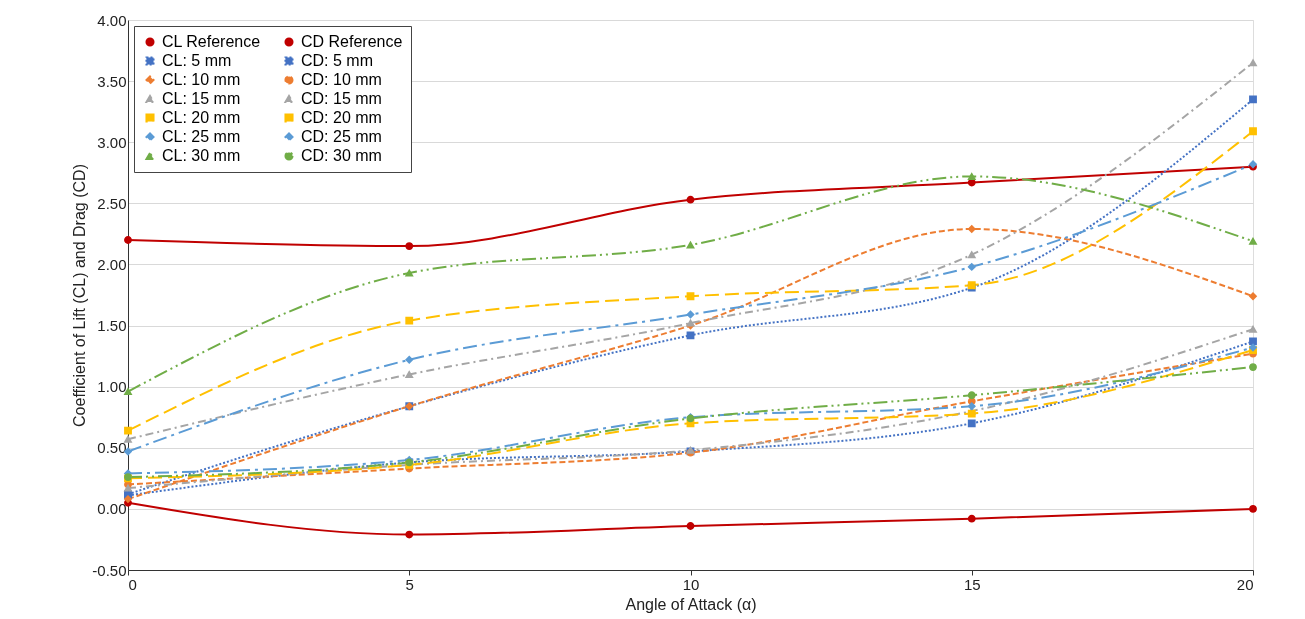 The height and width of the screenshot is (619, 1305). Describe the element at coordinates (341, 79) in the screenshot. I see `legend-label: CD: 10 mm` at that location.